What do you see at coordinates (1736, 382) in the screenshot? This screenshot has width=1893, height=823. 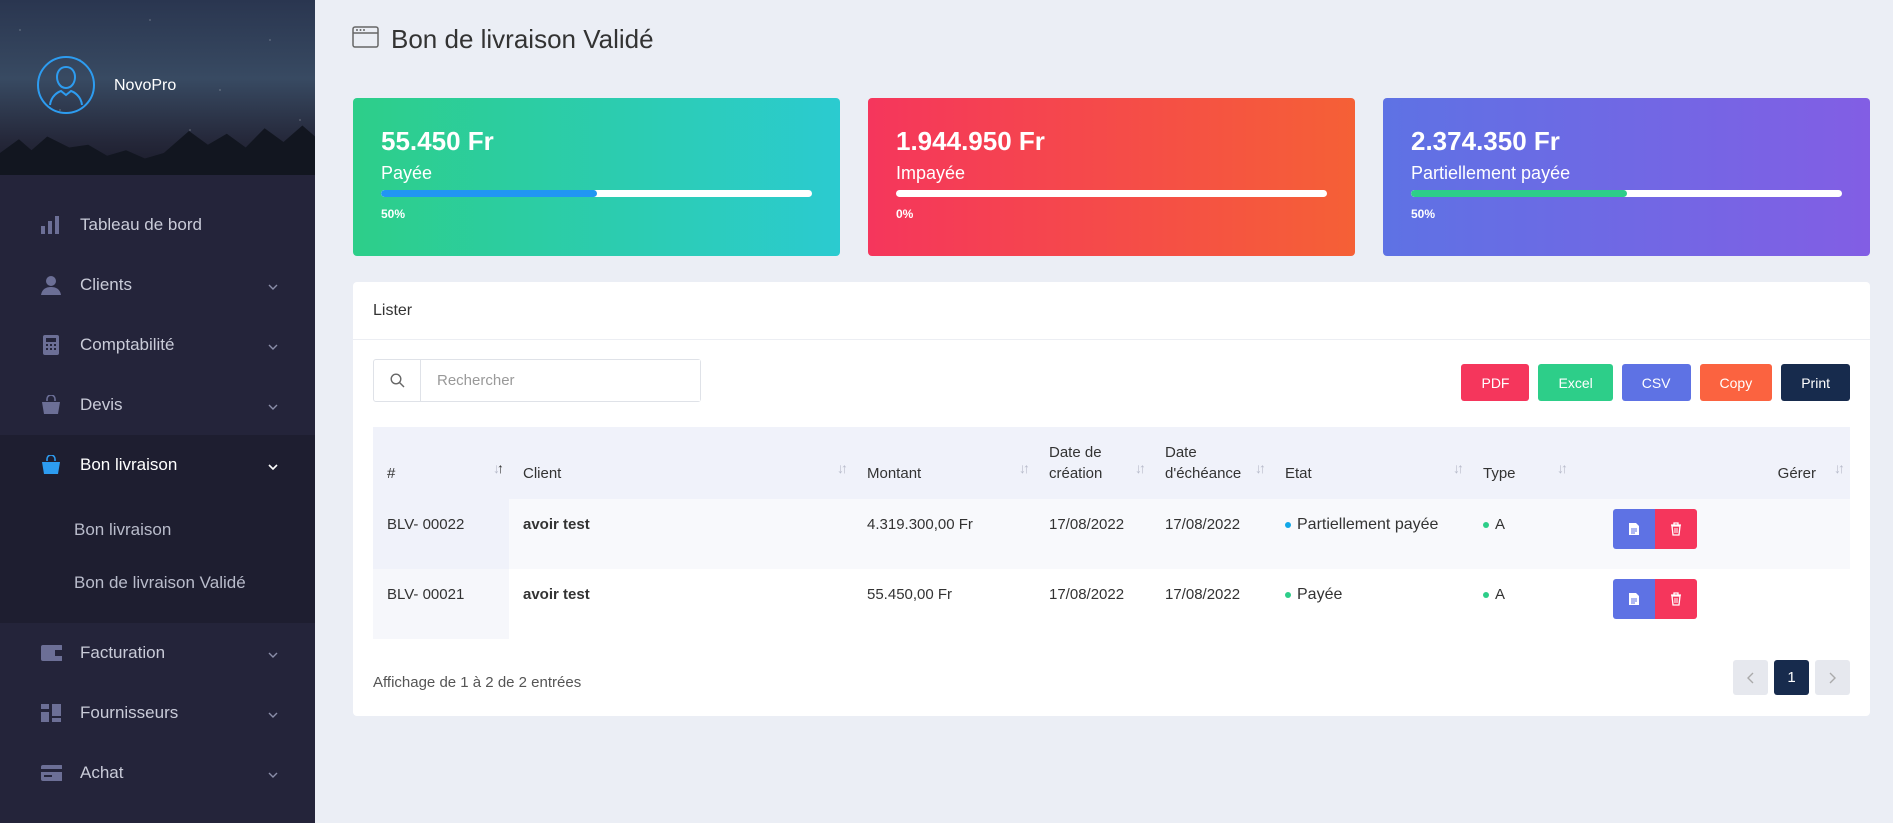 I see `copy-button: Copy` at bounding box center [1736, 382].